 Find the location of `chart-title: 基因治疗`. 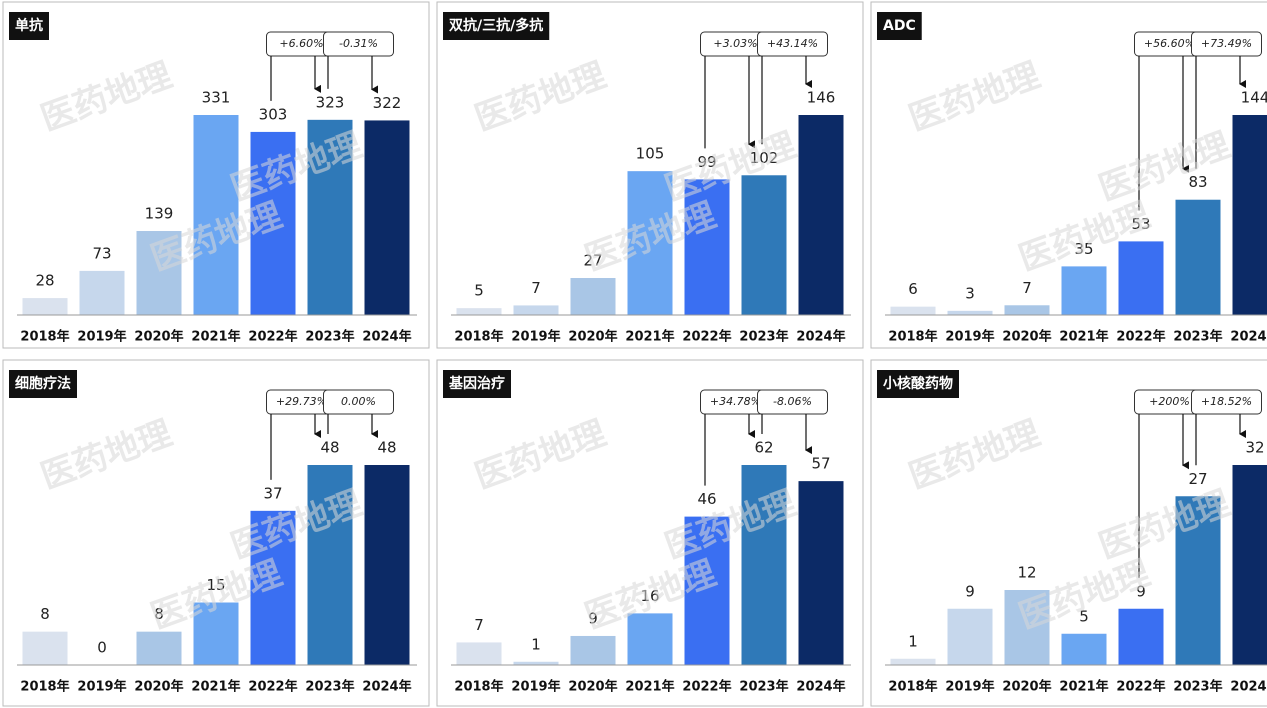

chart-title: 基因治疗 is located at coordinates (477, 383).